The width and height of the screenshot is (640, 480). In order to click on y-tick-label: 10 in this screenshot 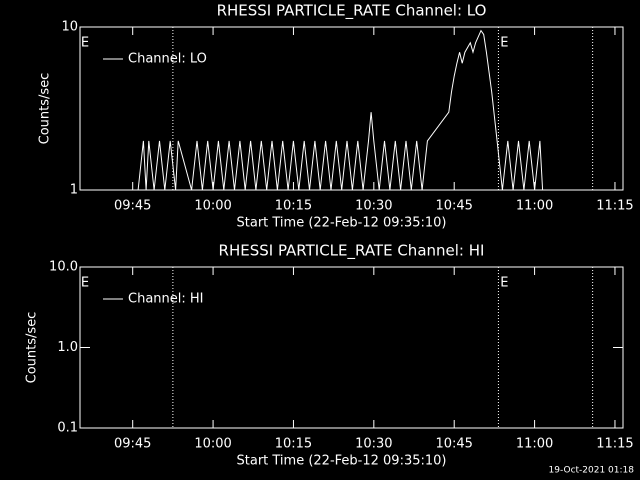, I will do `click(69, 27)`.